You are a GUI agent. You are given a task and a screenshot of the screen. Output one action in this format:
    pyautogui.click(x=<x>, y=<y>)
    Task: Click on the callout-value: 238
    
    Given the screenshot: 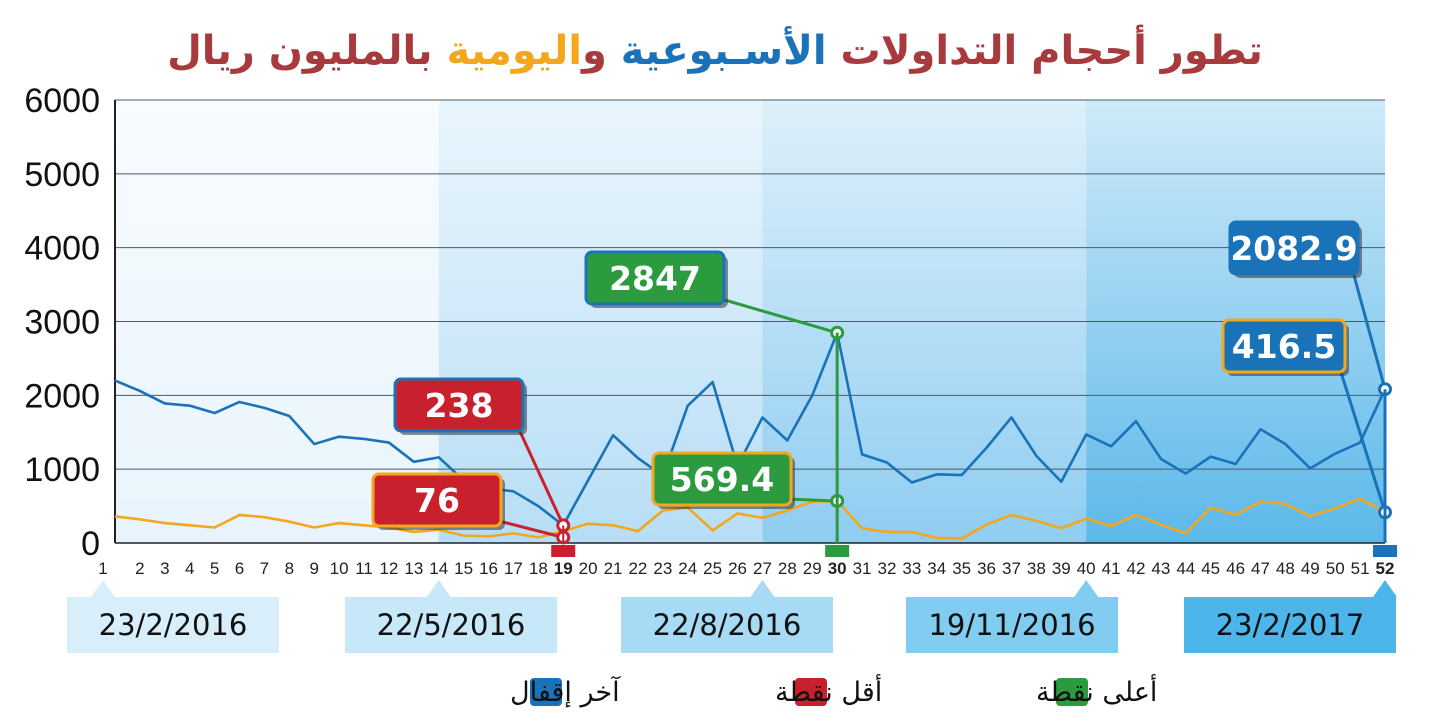 What is the action you would take?
    pyautogui.click(x=459, y=405)
    